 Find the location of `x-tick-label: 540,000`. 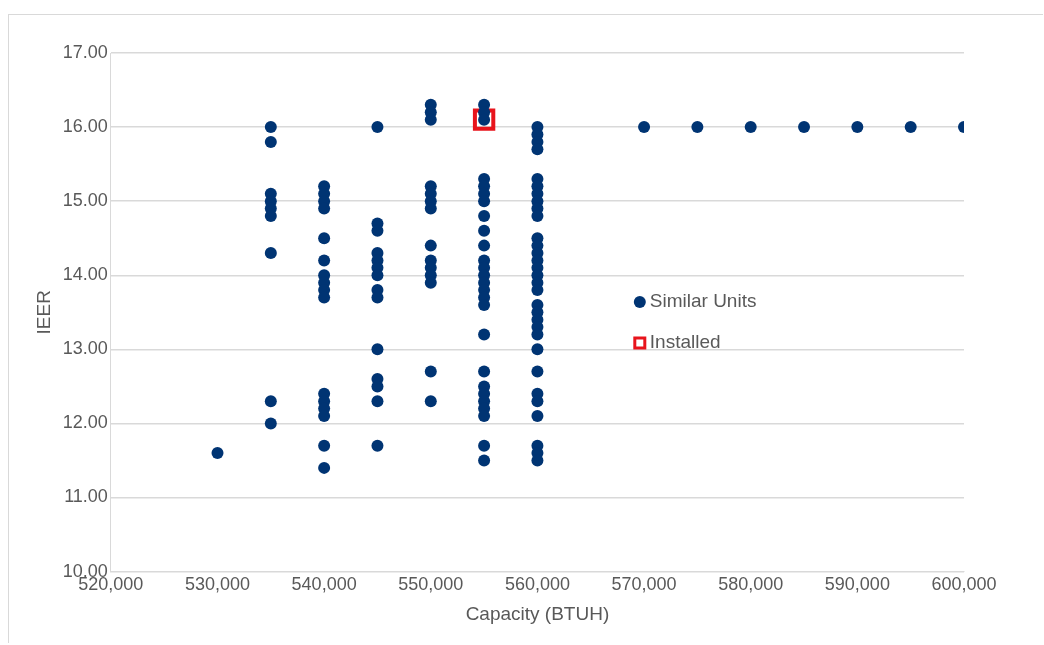

x-tick-label: 540,000 is located at coordinates (324, 584).